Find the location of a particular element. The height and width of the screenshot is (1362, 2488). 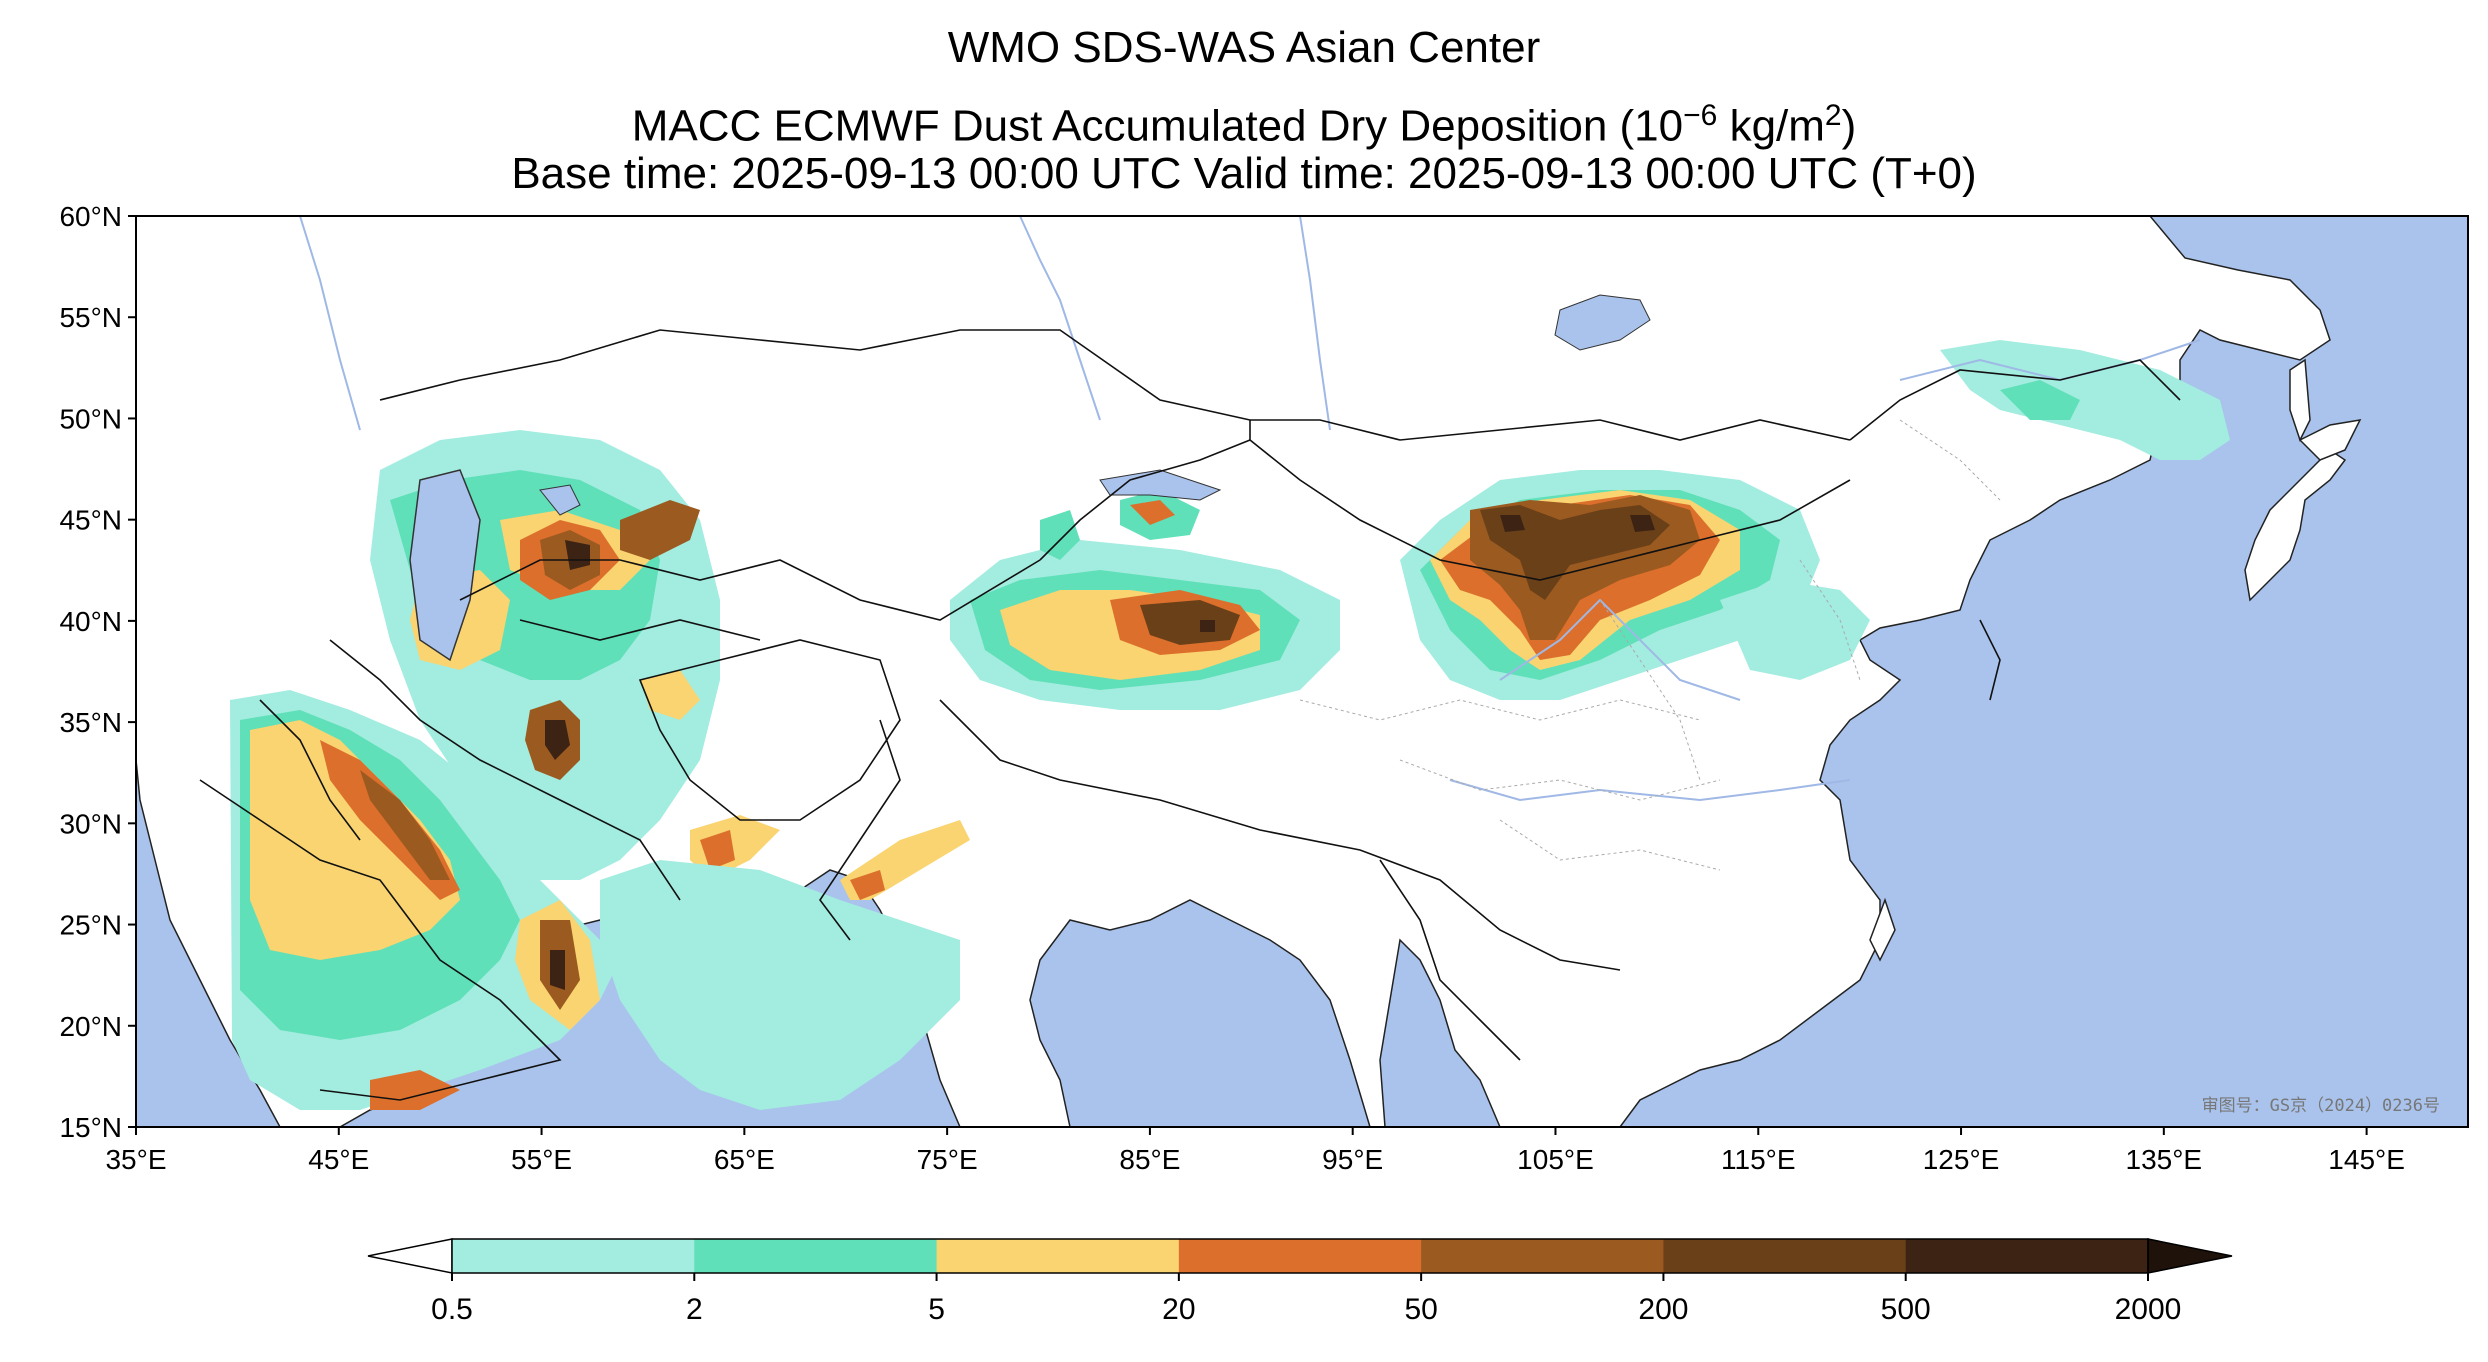

border-arabia is located at coordinates (380, 940).